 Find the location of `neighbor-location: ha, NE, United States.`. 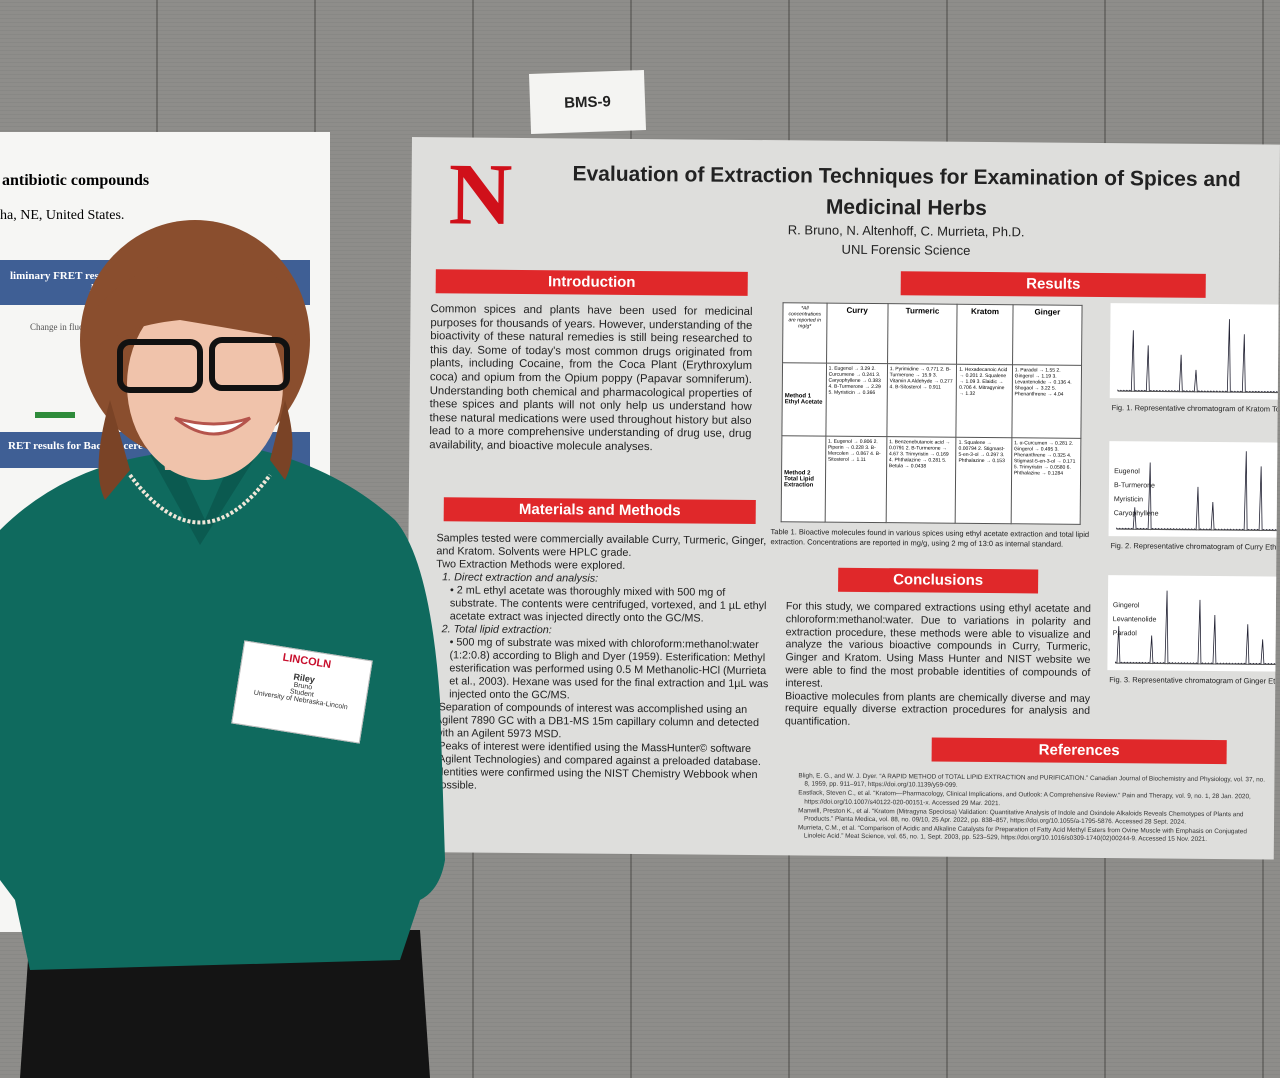

neighbor-location: ha, NE, United States. is located at coordinates (62, 215).